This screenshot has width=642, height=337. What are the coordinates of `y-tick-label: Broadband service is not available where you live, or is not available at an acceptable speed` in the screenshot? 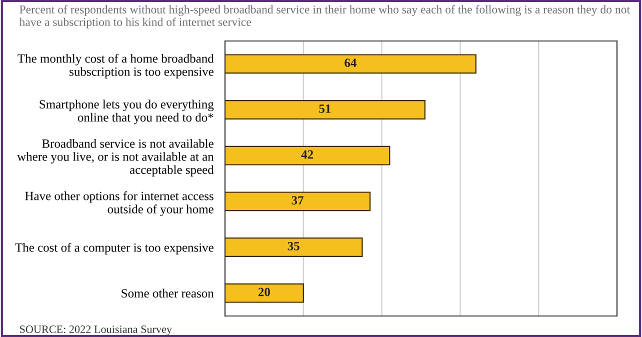 It's located at (115, 158).